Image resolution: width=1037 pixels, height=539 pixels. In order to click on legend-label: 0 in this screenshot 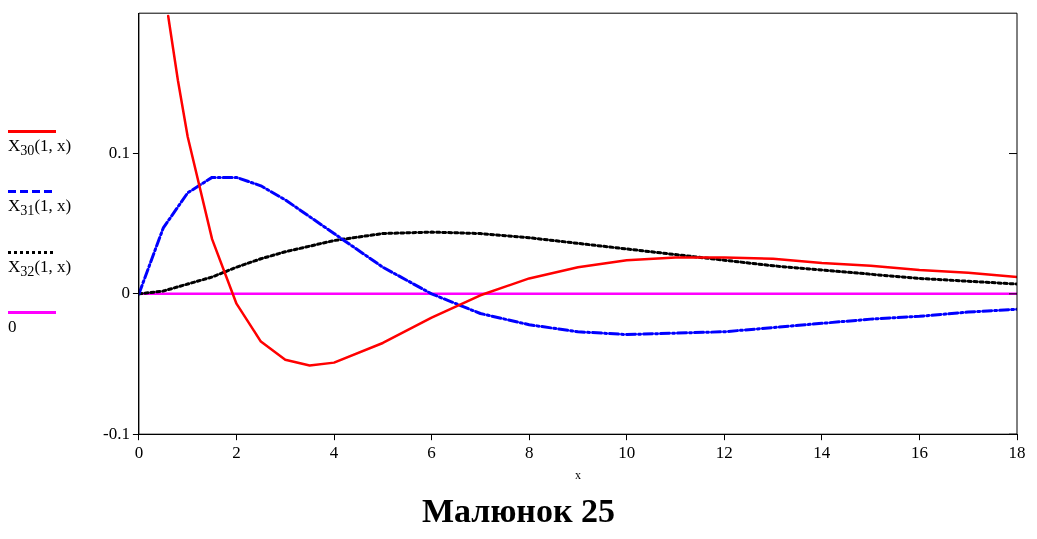, I will do `click(13, 327)`.